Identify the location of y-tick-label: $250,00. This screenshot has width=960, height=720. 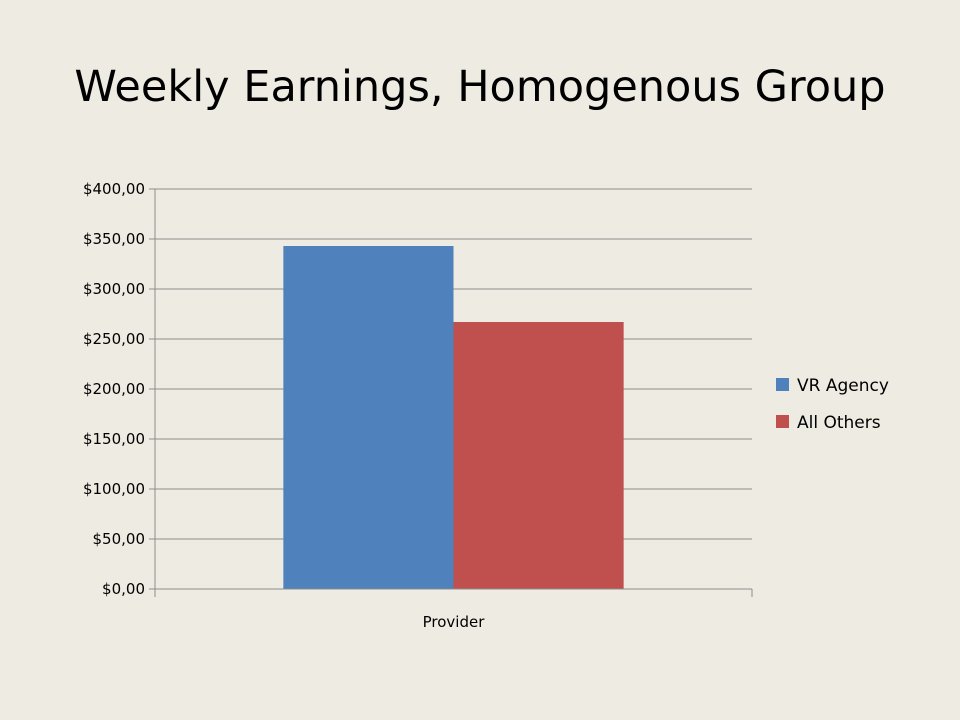
(114, 339).